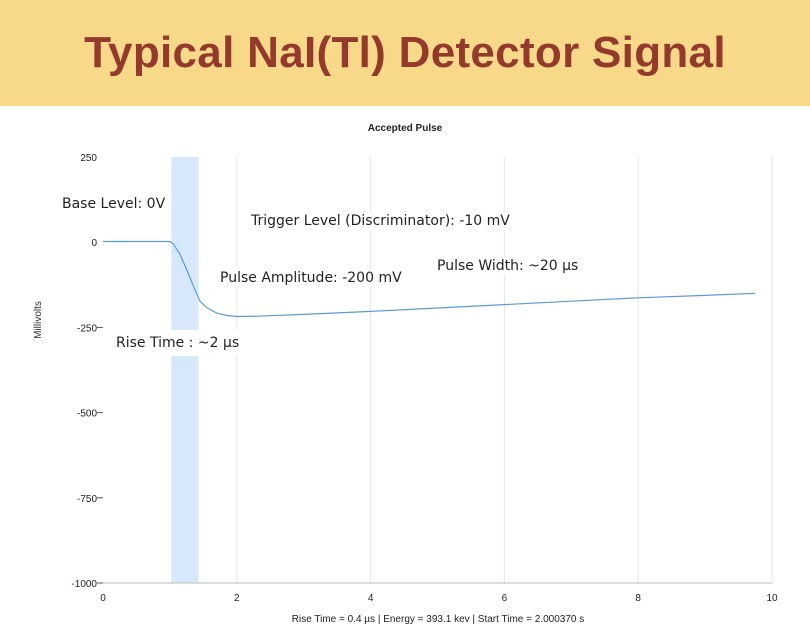  I want to click on x-tick-label-4: 8, so click(638, 598).